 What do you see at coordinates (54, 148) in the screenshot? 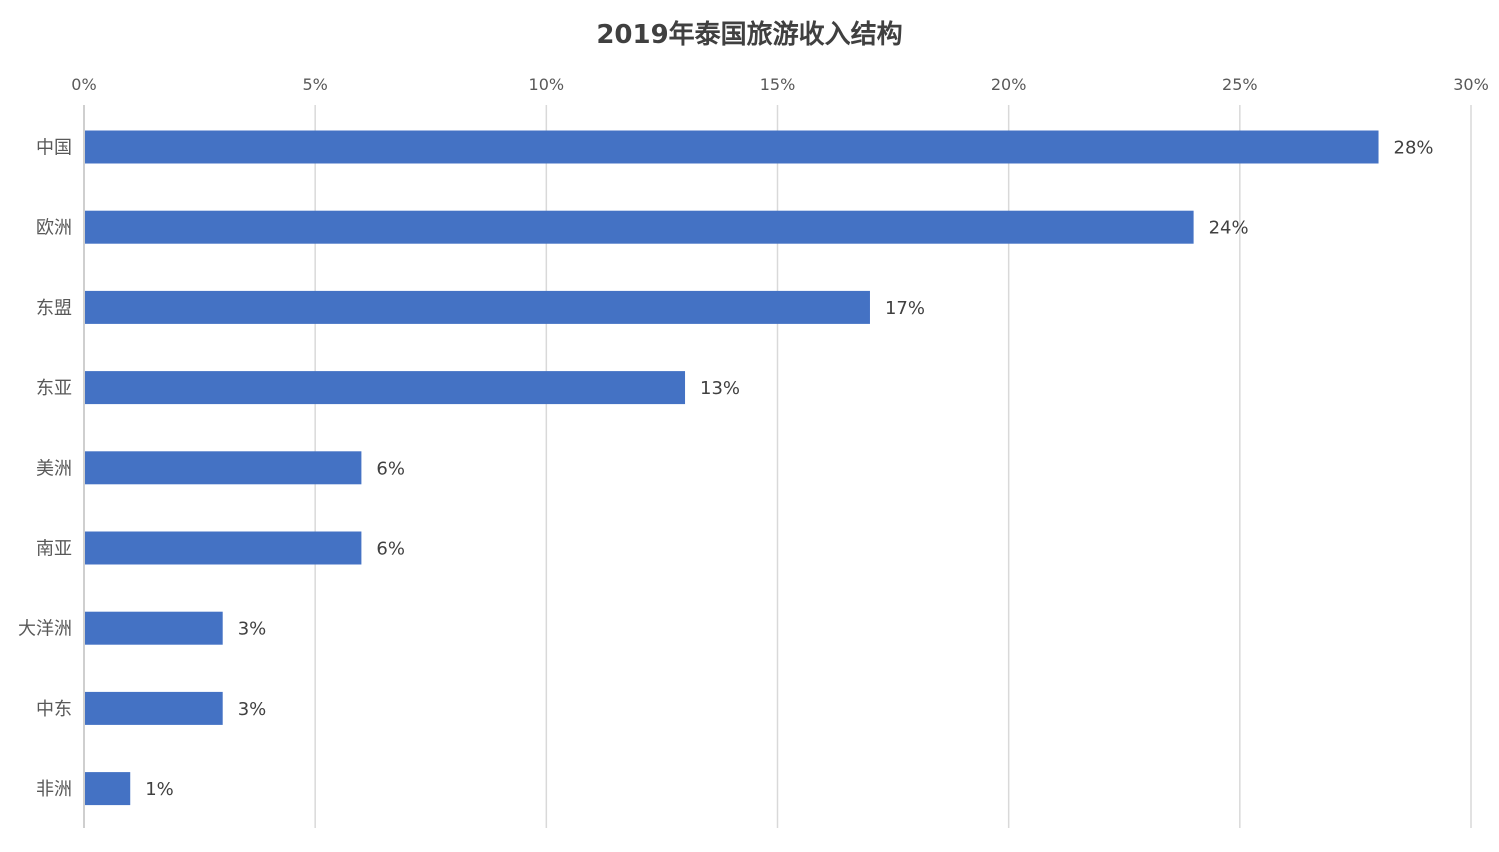
I see `category-label: 中国` at bounding box center [54, 148].